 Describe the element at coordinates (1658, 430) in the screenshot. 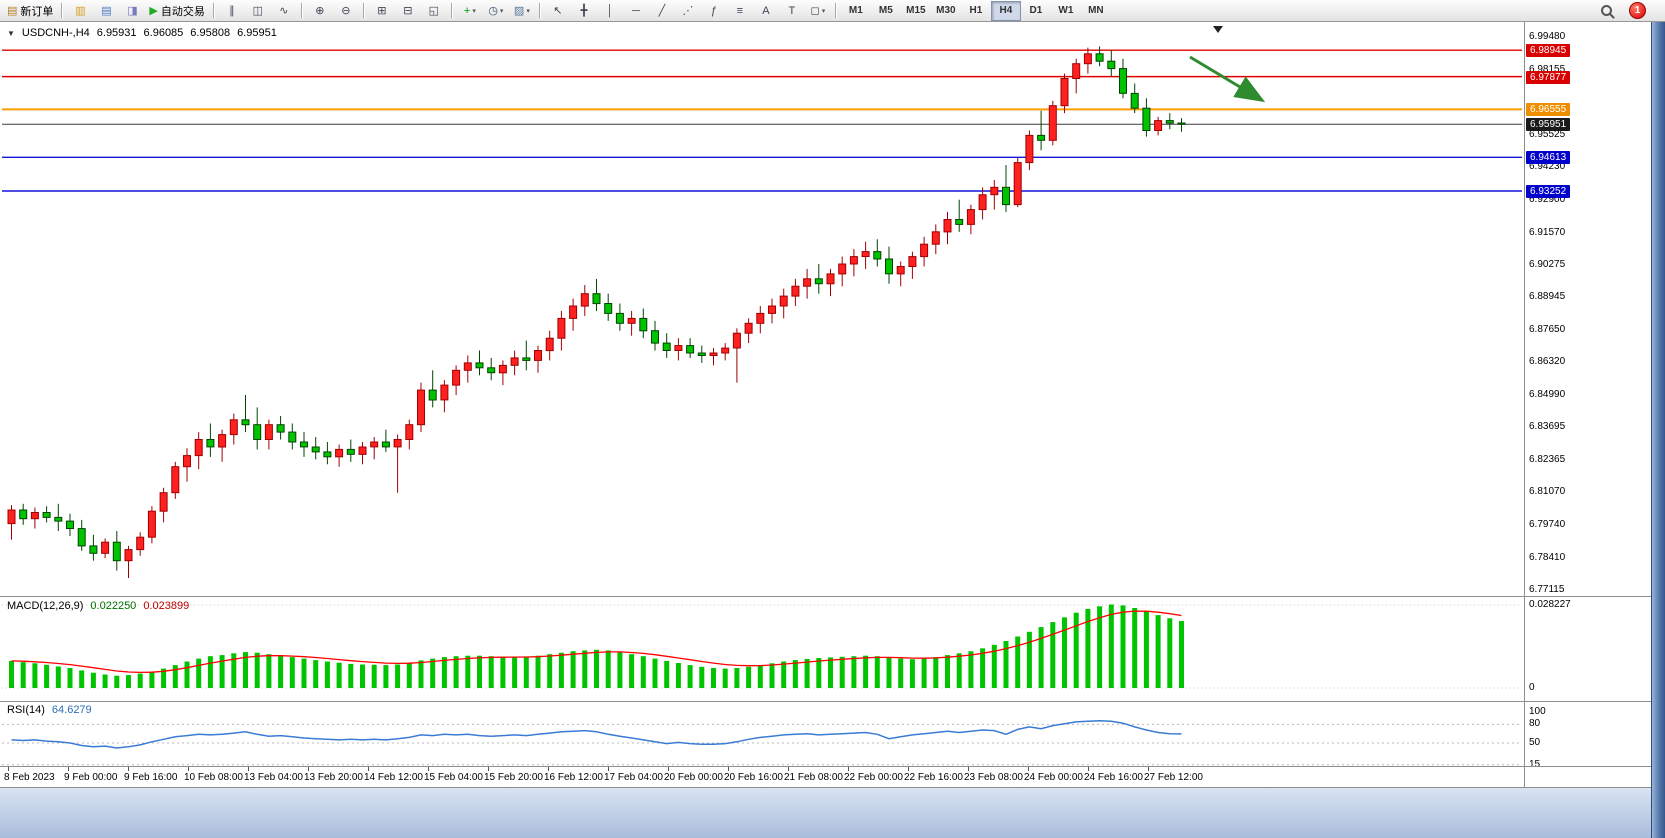

I see `vertical-scrollbar` at that location.